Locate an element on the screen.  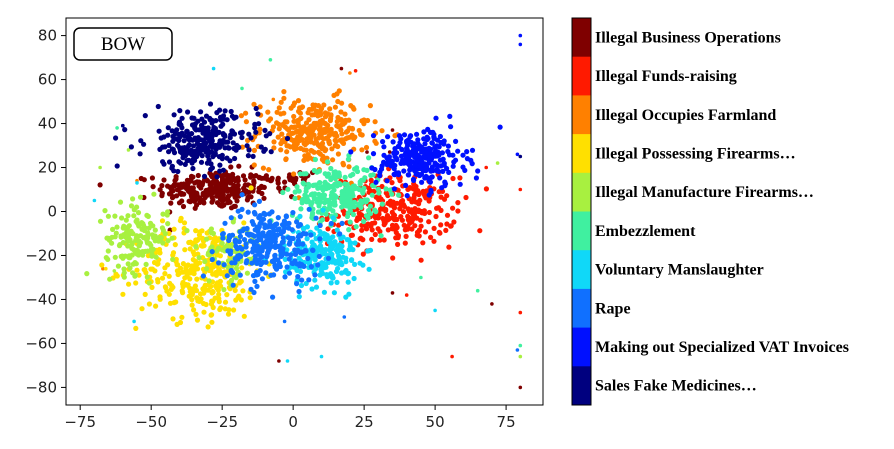
legend-label: Rape is located at coordinates (613, 308).